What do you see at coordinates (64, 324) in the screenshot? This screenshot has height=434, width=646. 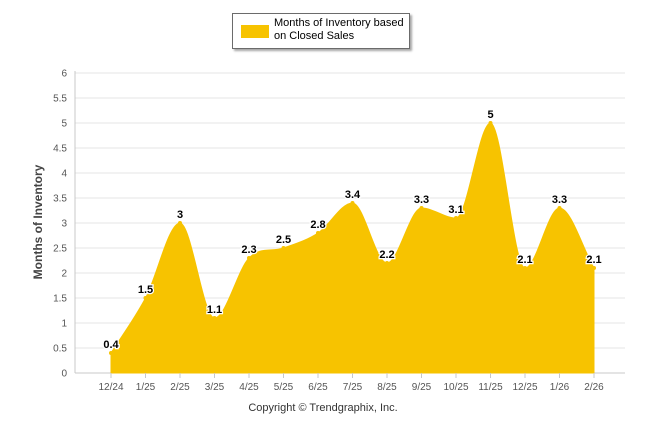 I see `y-tick-label: 1` at bounding box center [64, 324].